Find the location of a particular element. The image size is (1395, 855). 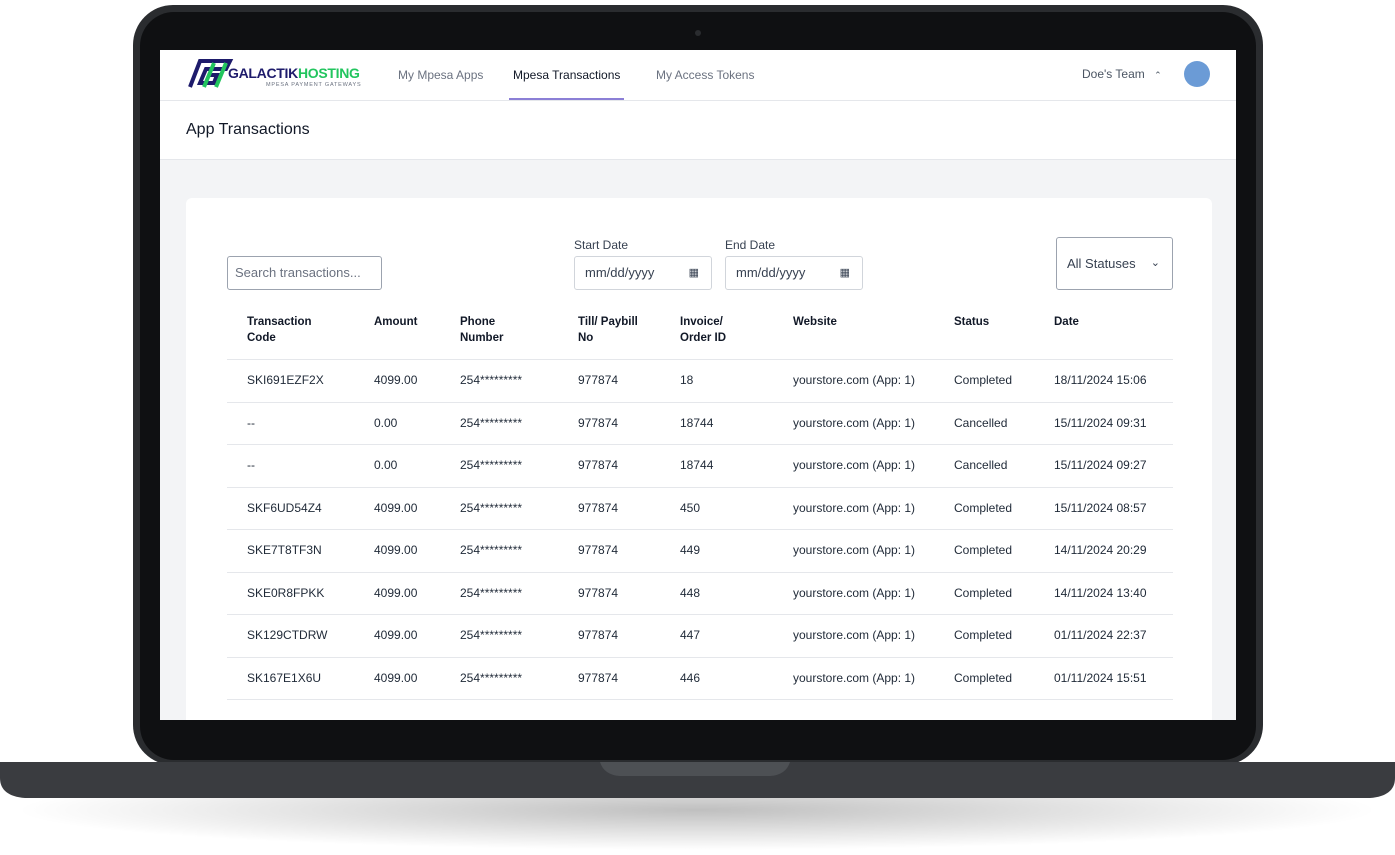

team-name: Doe's Team is located at coordinates (1113, 74).